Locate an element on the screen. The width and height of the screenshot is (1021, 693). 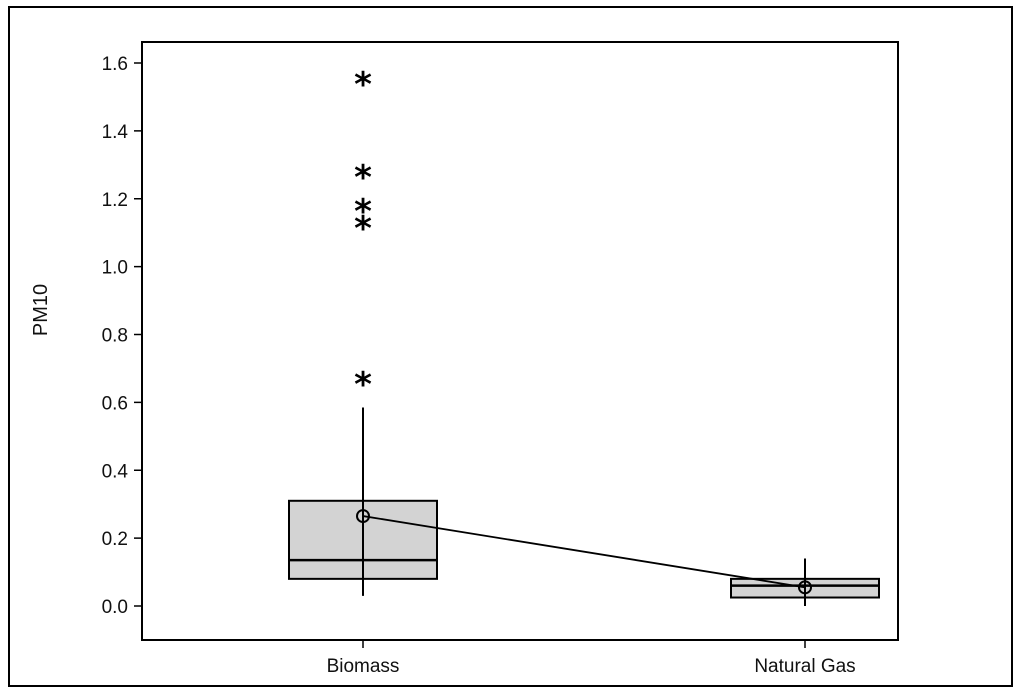
y-tick-label: 1.2 is located at coordinates (115, 200).